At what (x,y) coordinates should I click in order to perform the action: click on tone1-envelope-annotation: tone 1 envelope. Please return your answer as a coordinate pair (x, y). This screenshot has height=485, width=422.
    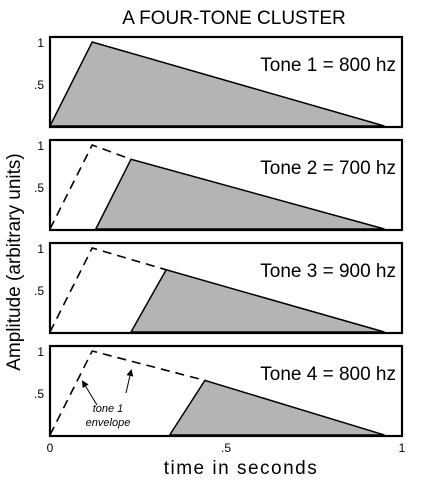
    Looking at the image, I should click on (108, 416).